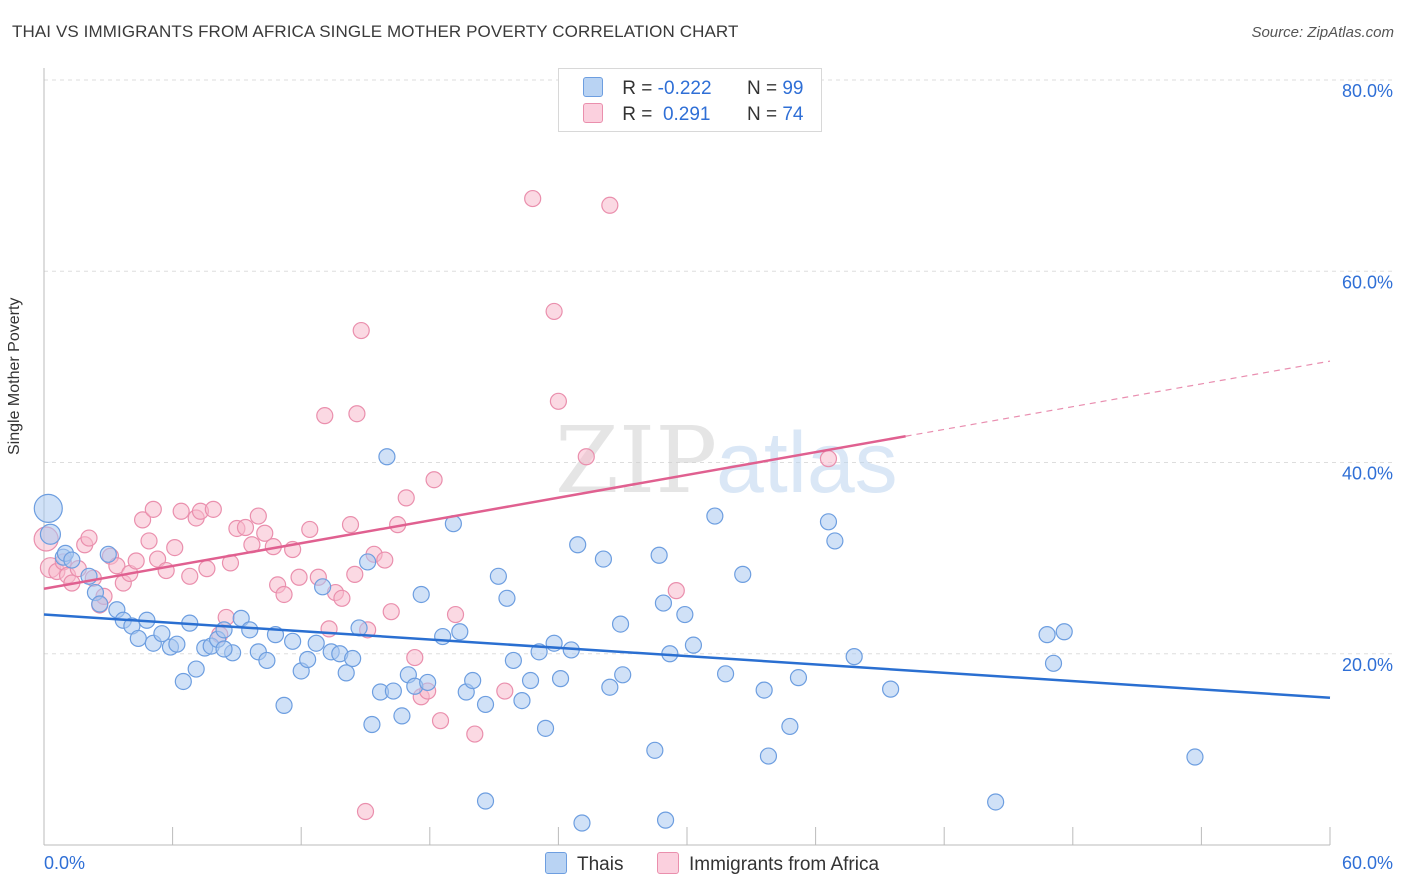 This screenshot has height=892, width=1406. What do you see at coordinates (684, 114) in the screenshot?
I see `legend-r-value: 0.291` at bounding box center [684, 114].